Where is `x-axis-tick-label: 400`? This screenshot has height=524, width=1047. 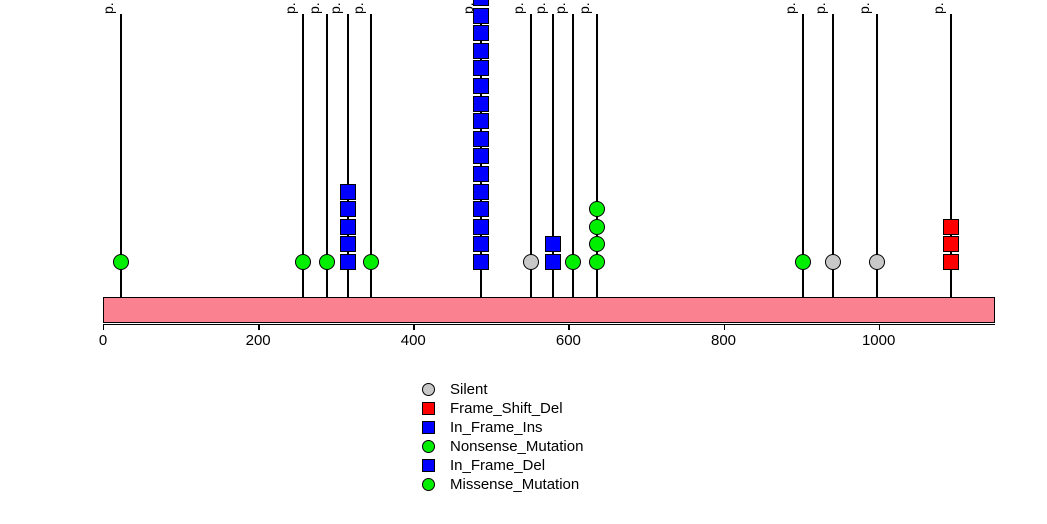
x-axis-tick-label: 400 is located at coordinates (413, 340).